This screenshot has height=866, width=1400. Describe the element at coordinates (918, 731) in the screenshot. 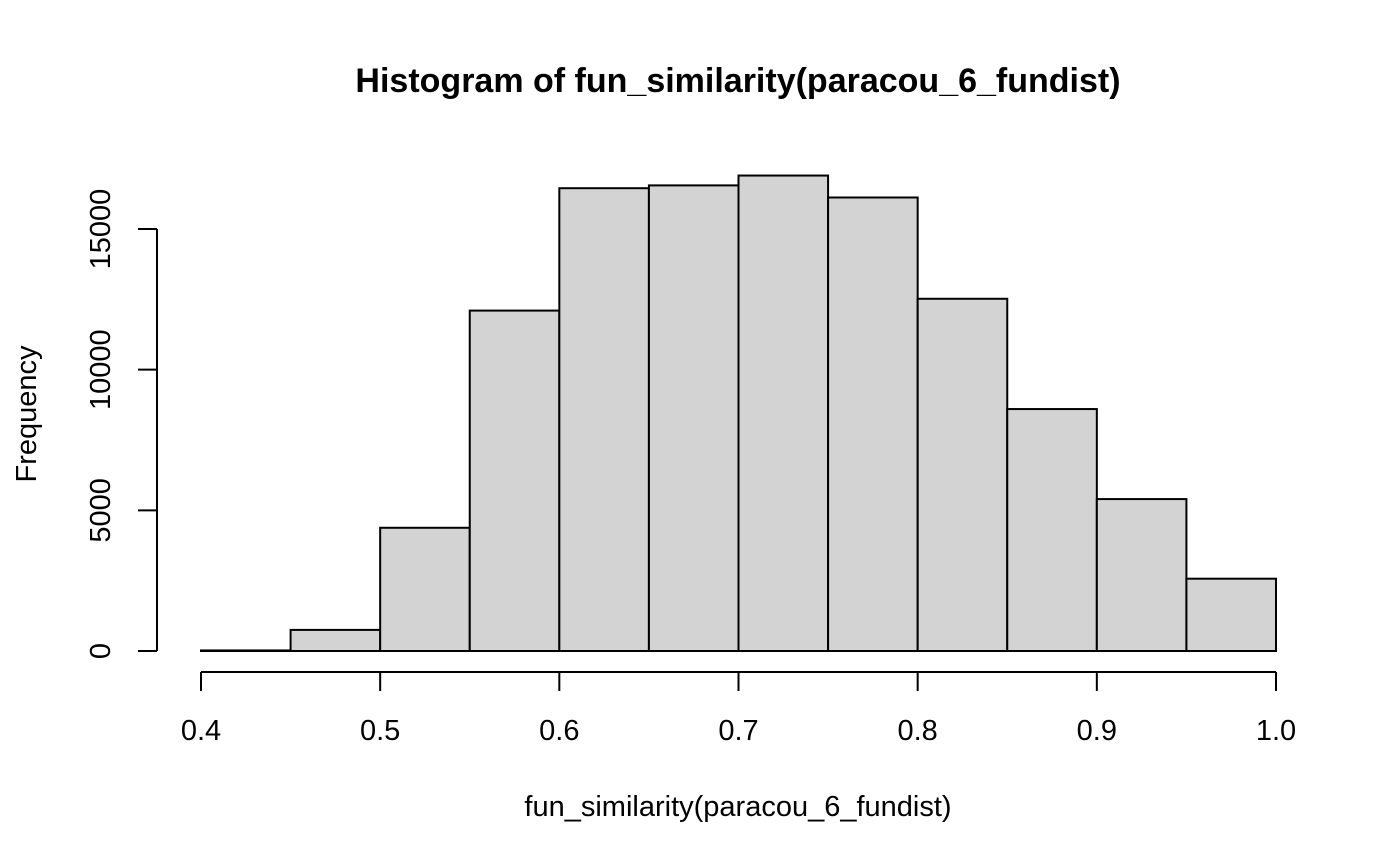

I see `x-tick-label: 0.8` at that location.